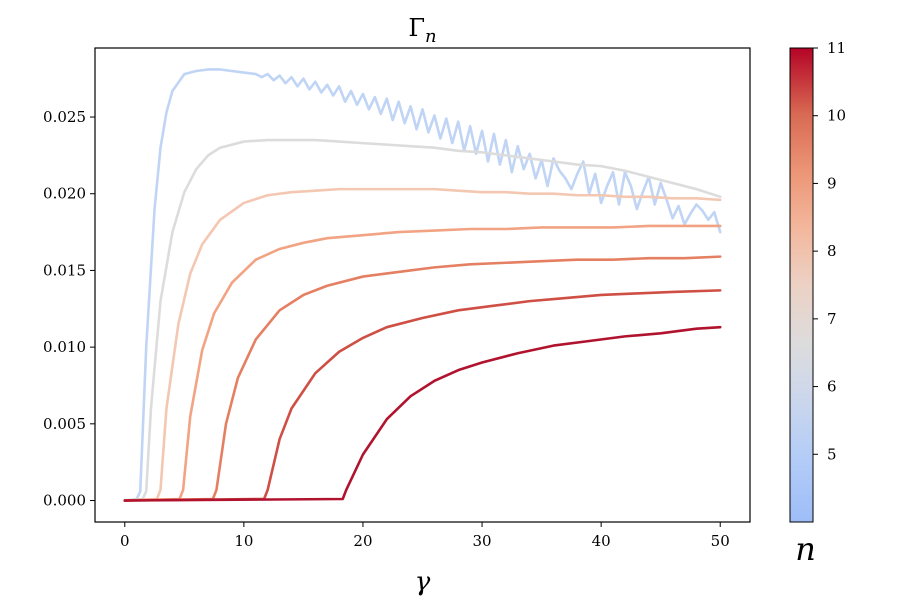  What do you see at coordinates (832, 319) in the screenshot?
I see `colorbar-tick-label: 7` at bounding box center [832, 319].